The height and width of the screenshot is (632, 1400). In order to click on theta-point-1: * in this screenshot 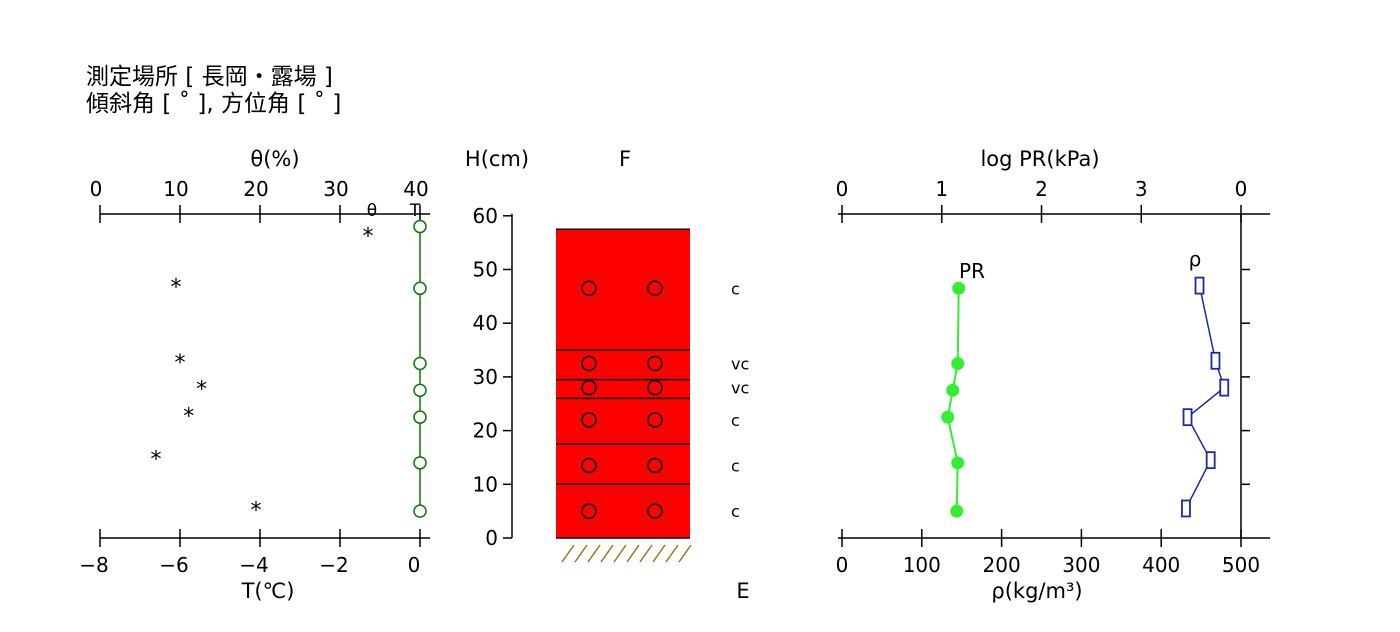, I will do `click(176, 288)`.